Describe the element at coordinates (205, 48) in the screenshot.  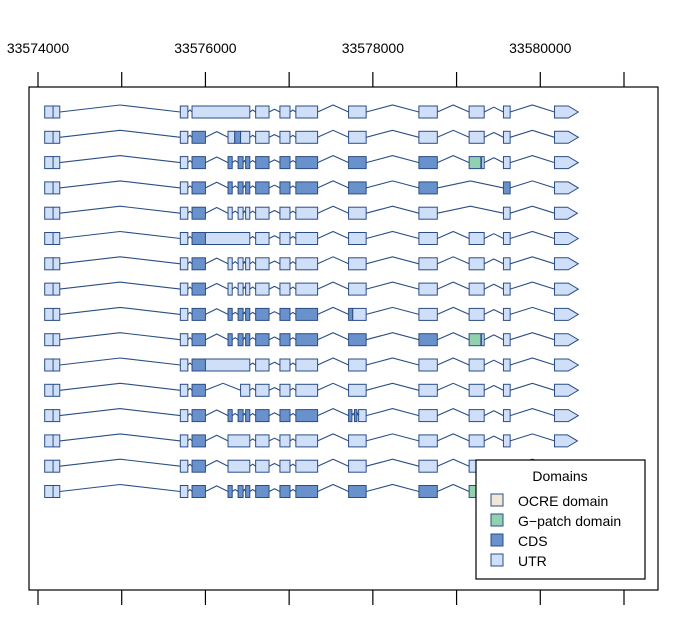
I see `x-tick-label: 33576000` at that location.